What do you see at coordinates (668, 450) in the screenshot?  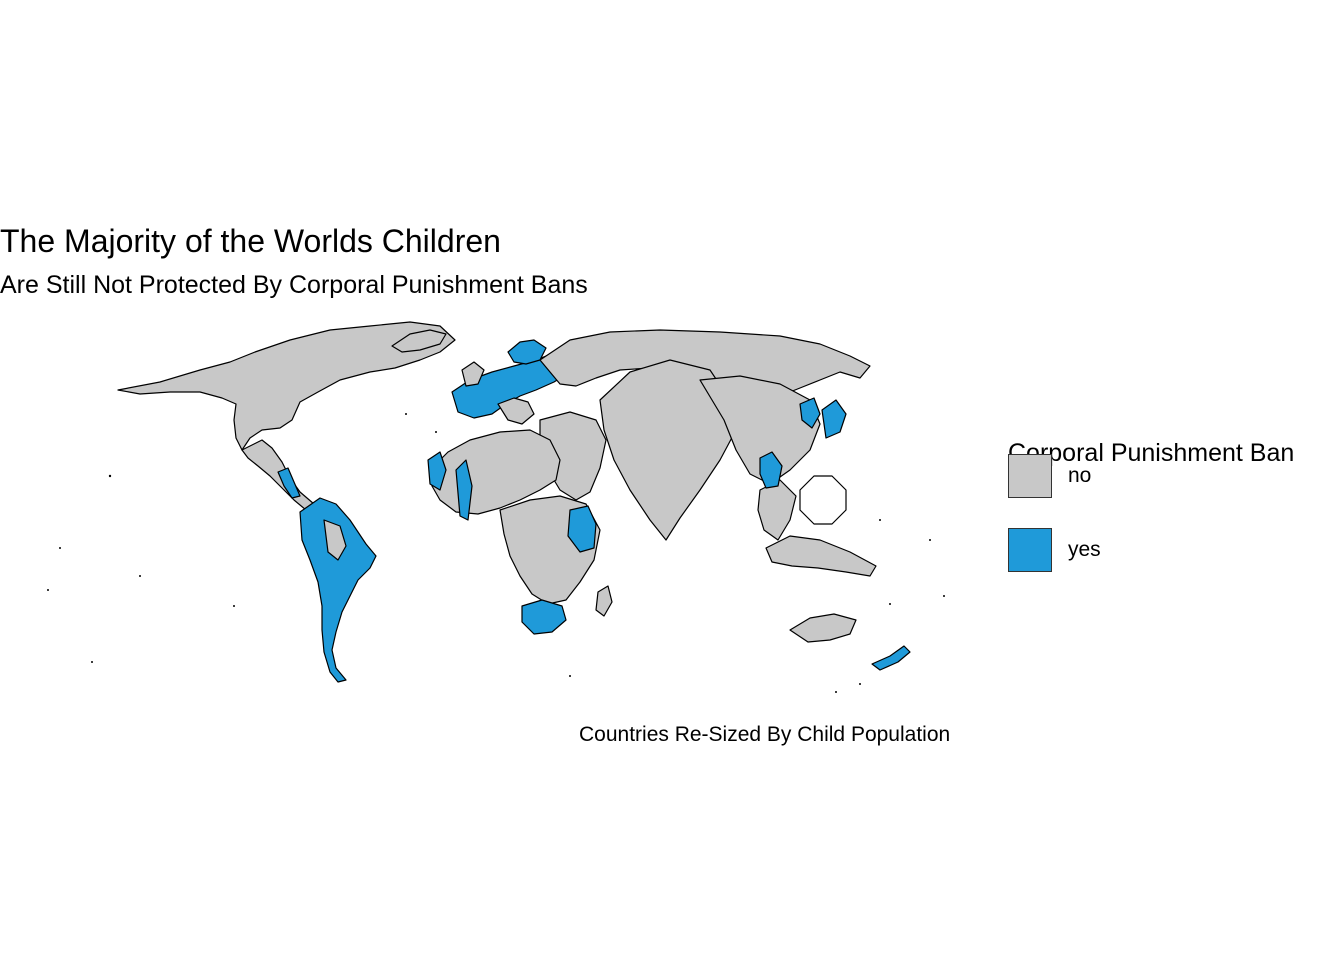 I see `region-south-asia` at bounding box center [668, 450].